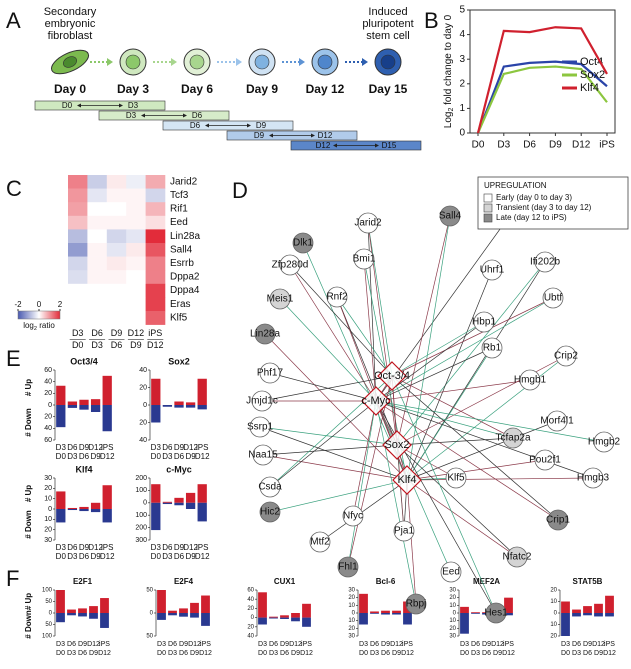 This screenshot has height=669, width=631. Describe the element at coordinates (545, 262) in the screenshot. I see `node-label: Ifi202b` at that location.